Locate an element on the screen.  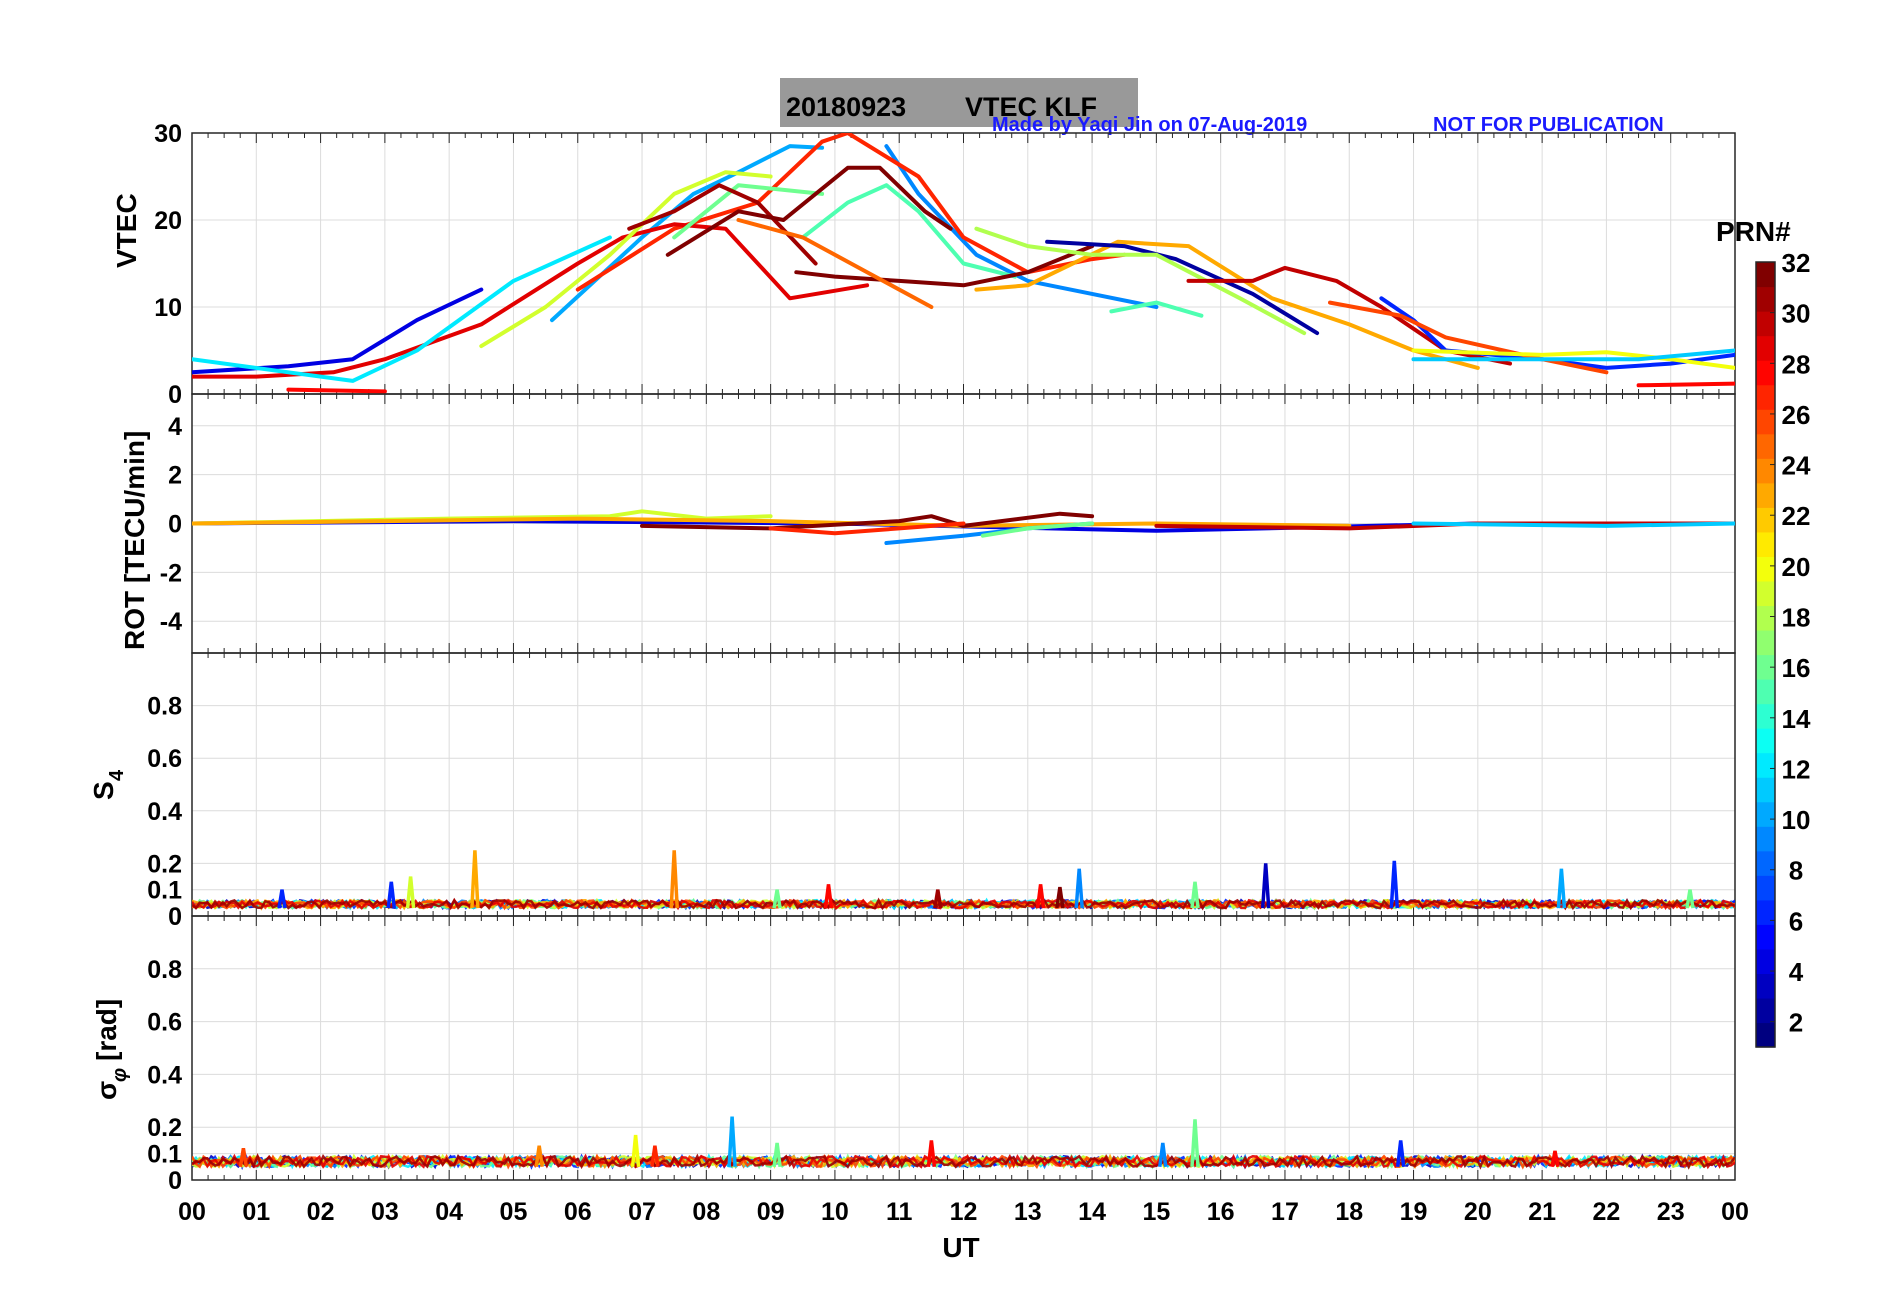
s4-ylabel: S 4 is located at coordinates (108, 784).